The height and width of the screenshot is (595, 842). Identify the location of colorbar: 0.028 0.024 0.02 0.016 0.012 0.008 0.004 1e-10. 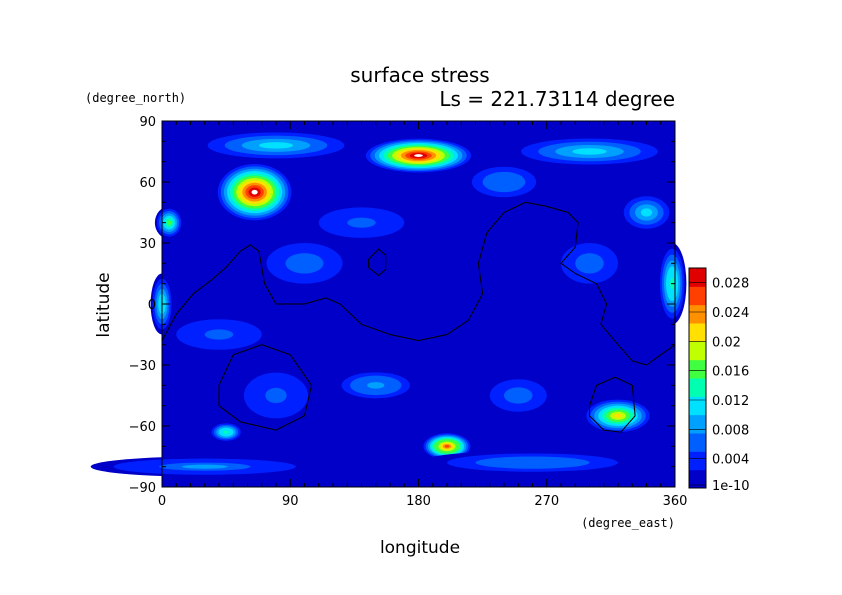
(719, 380).